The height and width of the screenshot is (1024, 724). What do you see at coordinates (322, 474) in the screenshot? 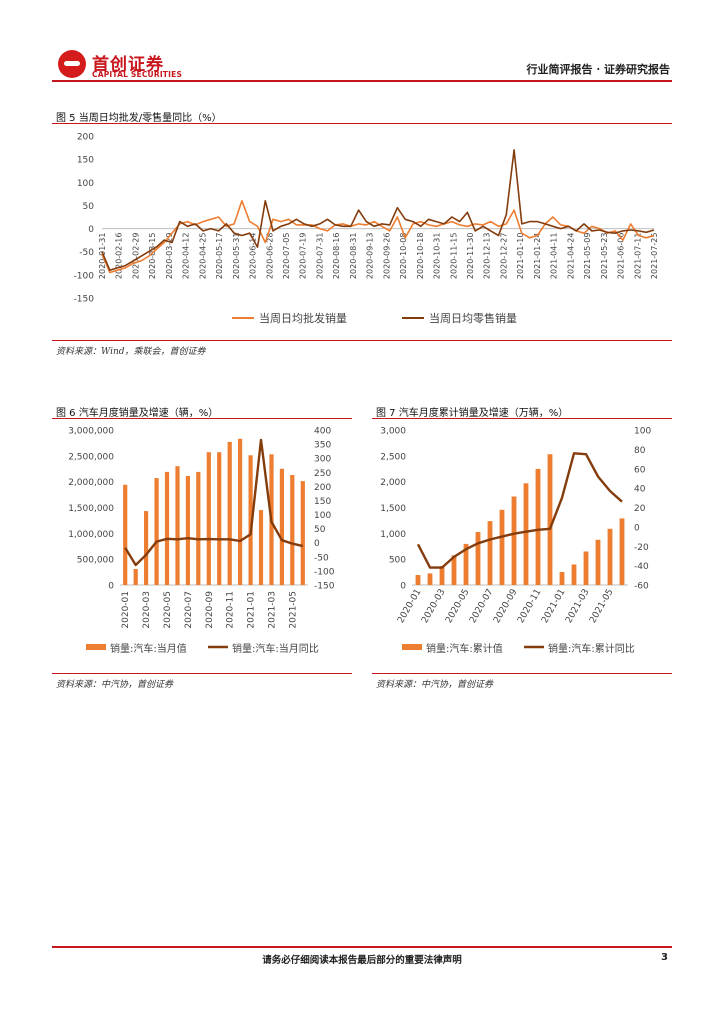
I see `y-right-tick-label: 250` at bounding box center [322, 474].